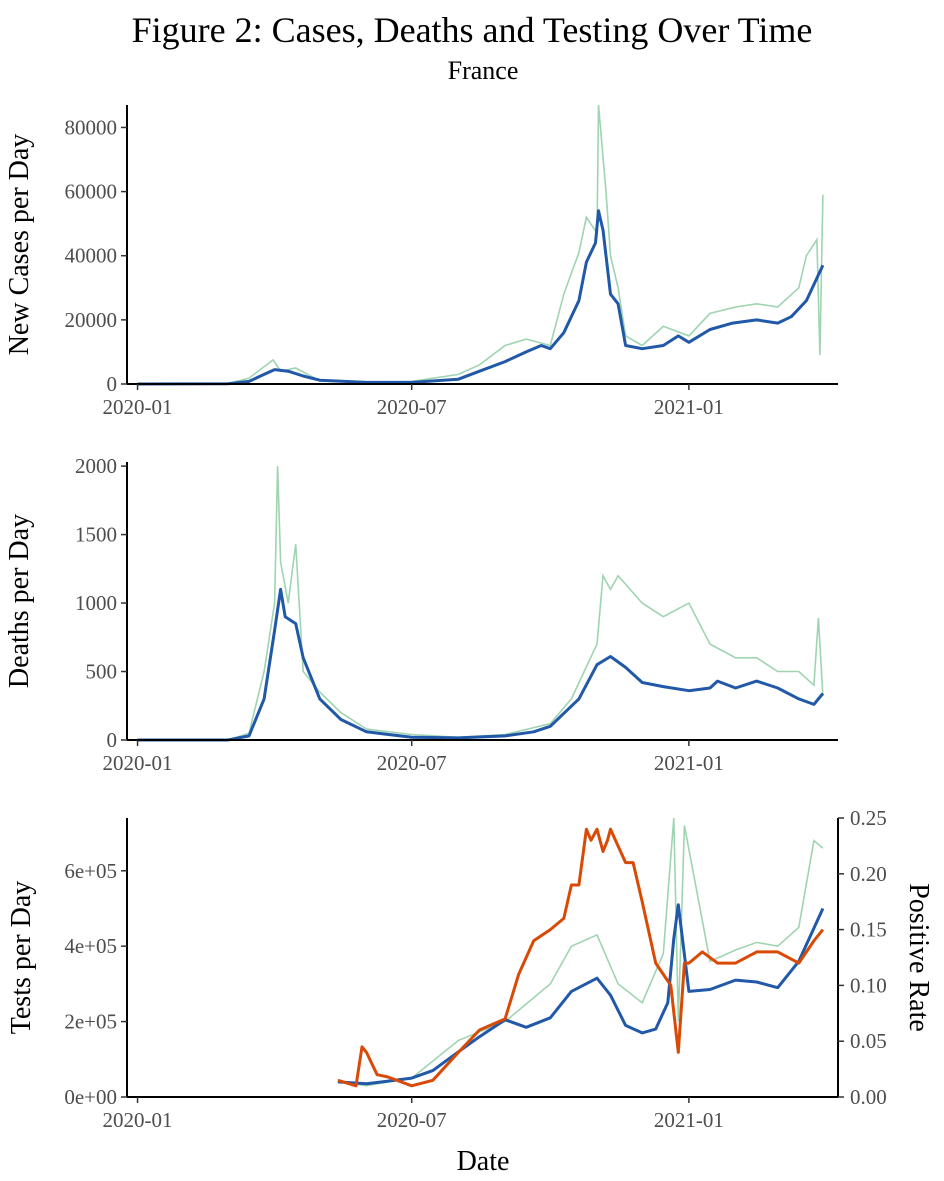 The height and width of the screenshot is (1181, 944). Describe the element at coordinates (90, 871) in the screenshot. I see `y-tick-label: 6e+05` at that location.